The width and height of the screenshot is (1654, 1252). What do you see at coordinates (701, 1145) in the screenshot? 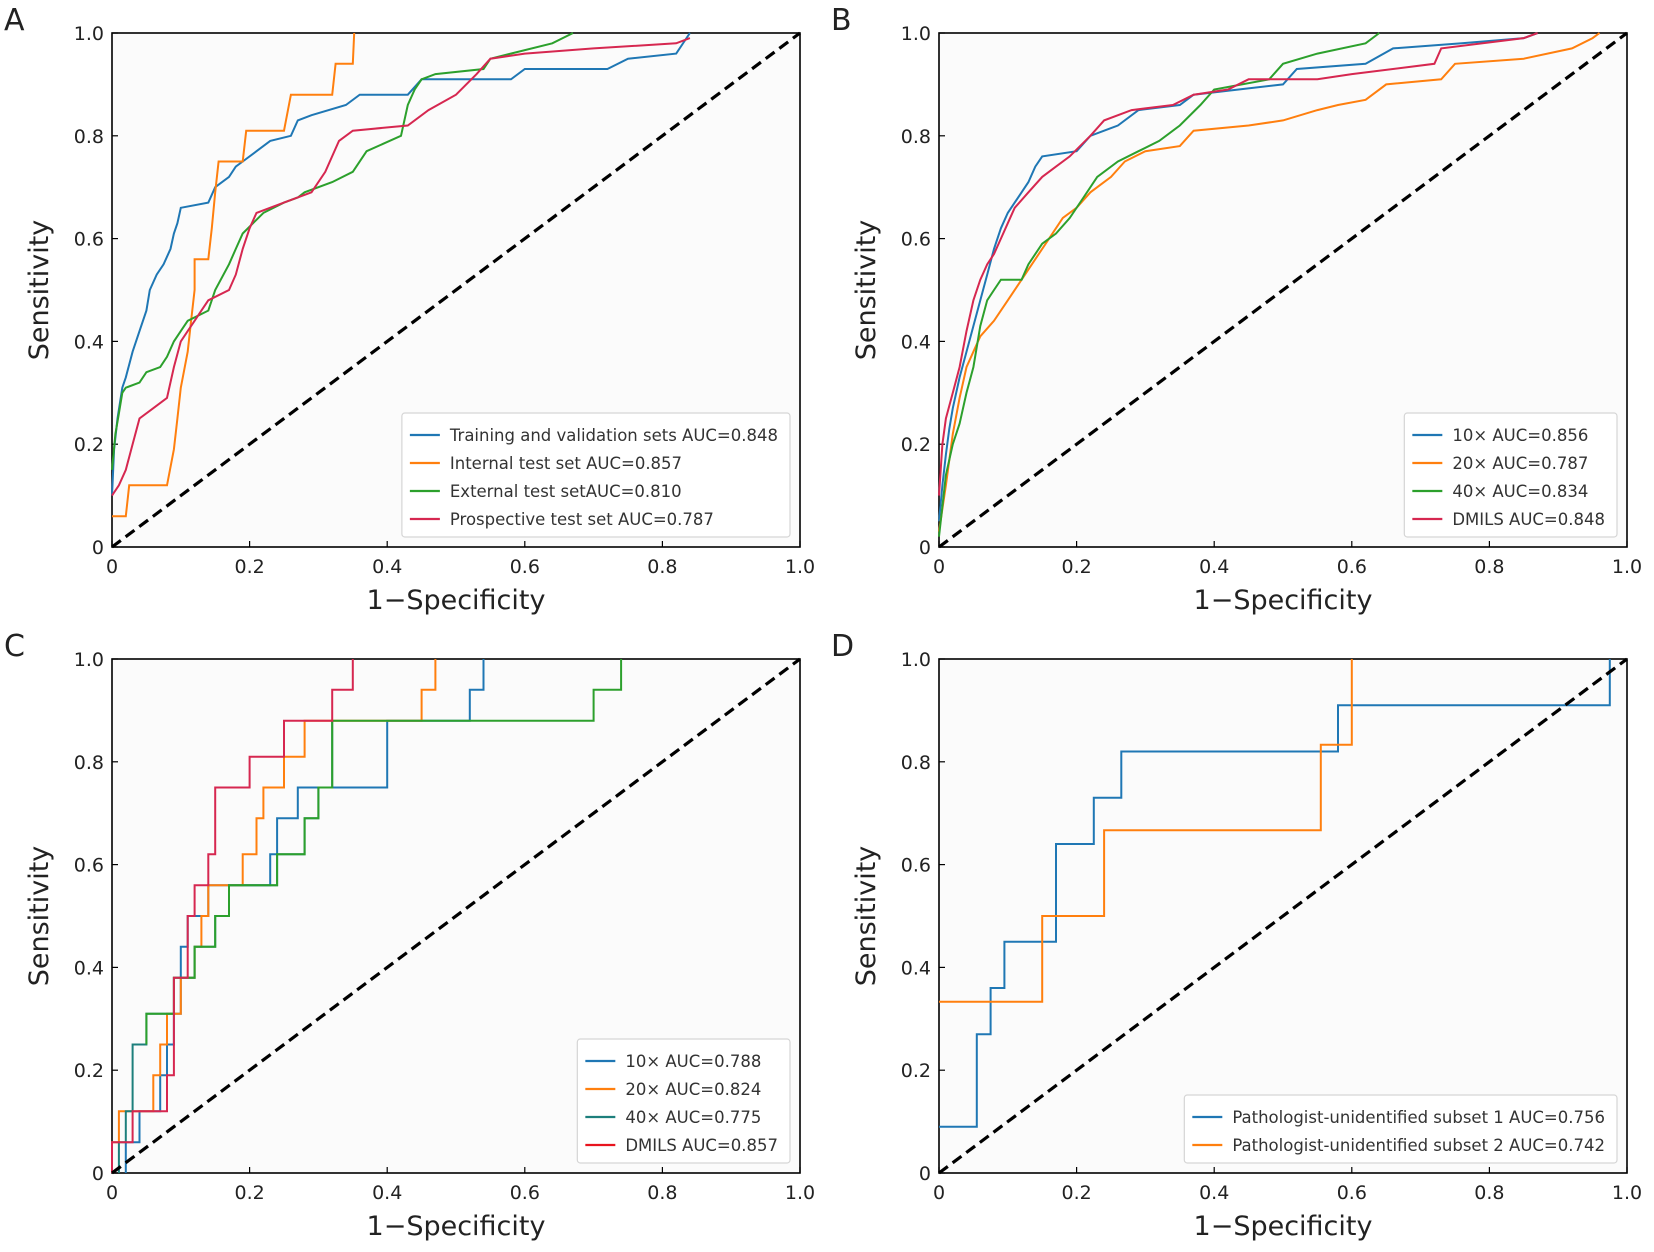
I see `legend-label: DMILS AUC=0.857` at bounding box center [701, 1145].